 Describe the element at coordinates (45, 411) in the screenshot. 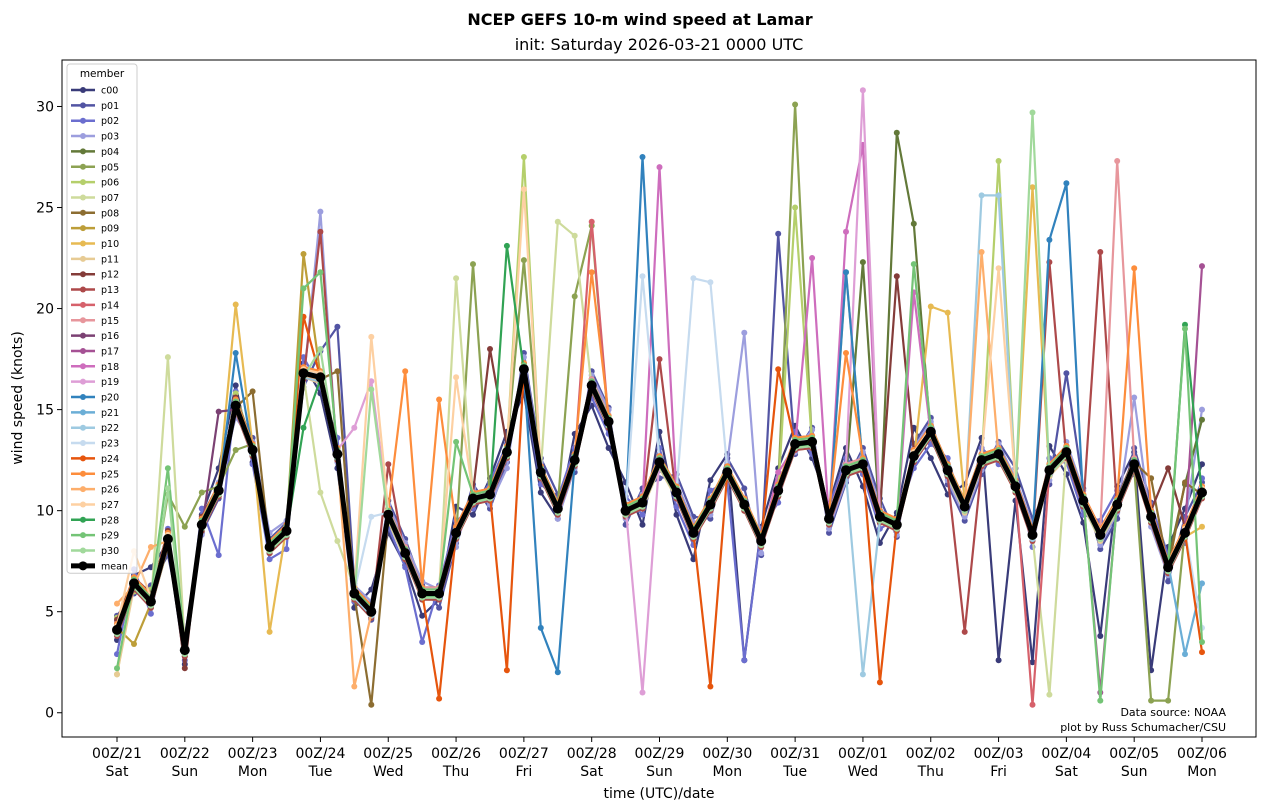

I see `y-tick-label: 15` at that location.